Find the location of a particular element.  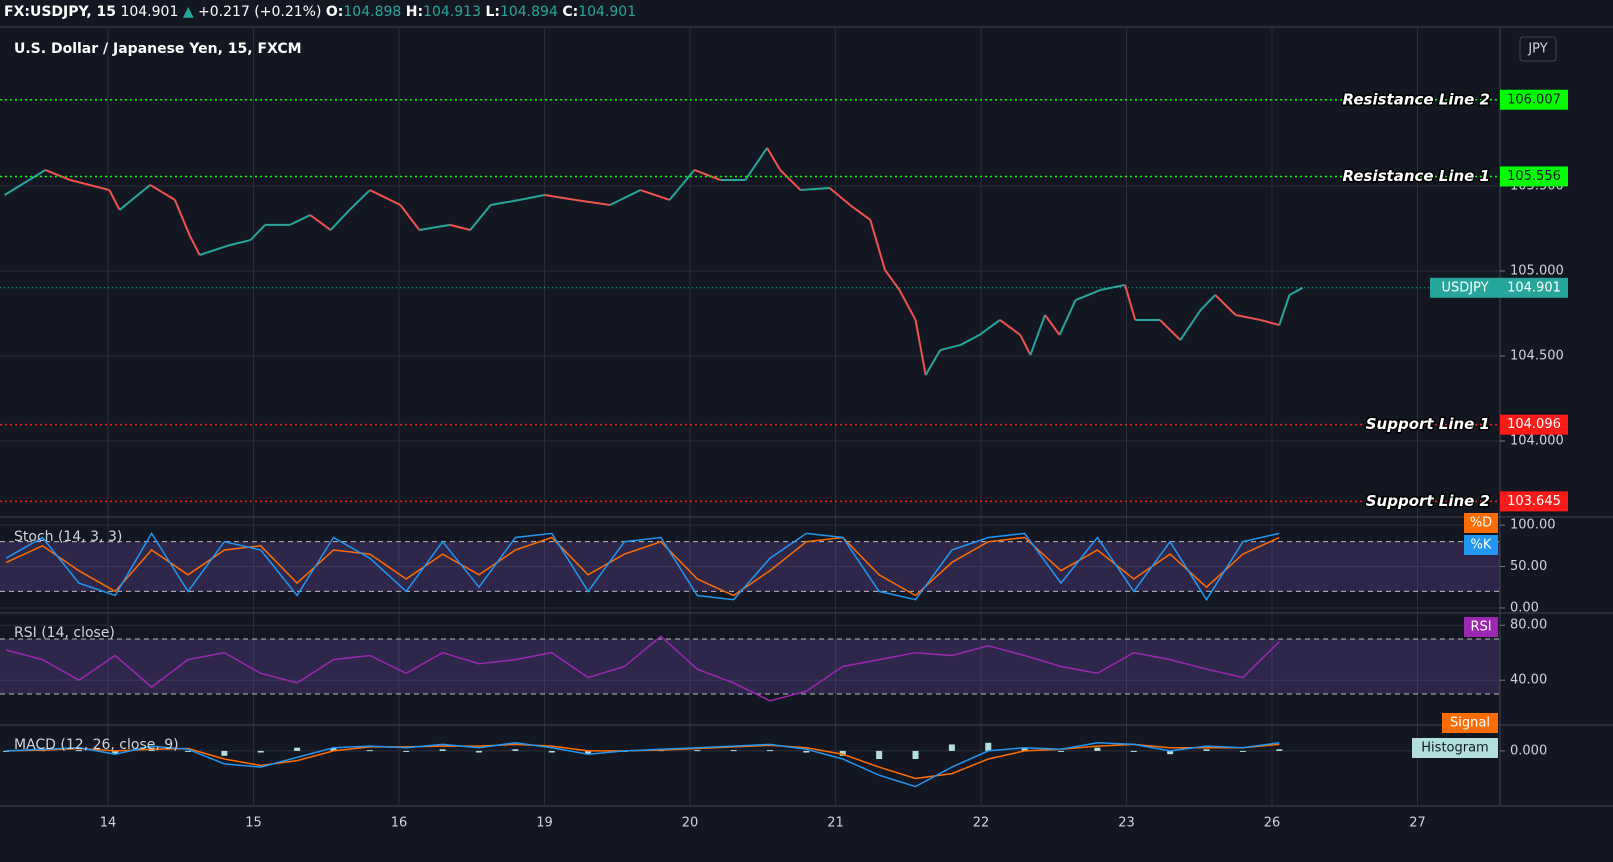

level-name: Support Line 1 is located at coordinates (1428, 424).